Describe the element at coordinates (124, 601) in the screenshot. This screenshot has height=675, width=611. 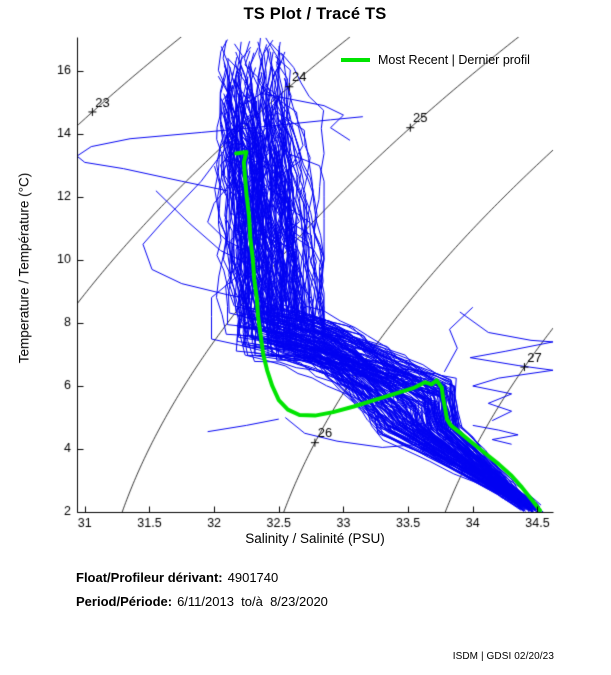
I see `period-label: Period/Période:` at that location.